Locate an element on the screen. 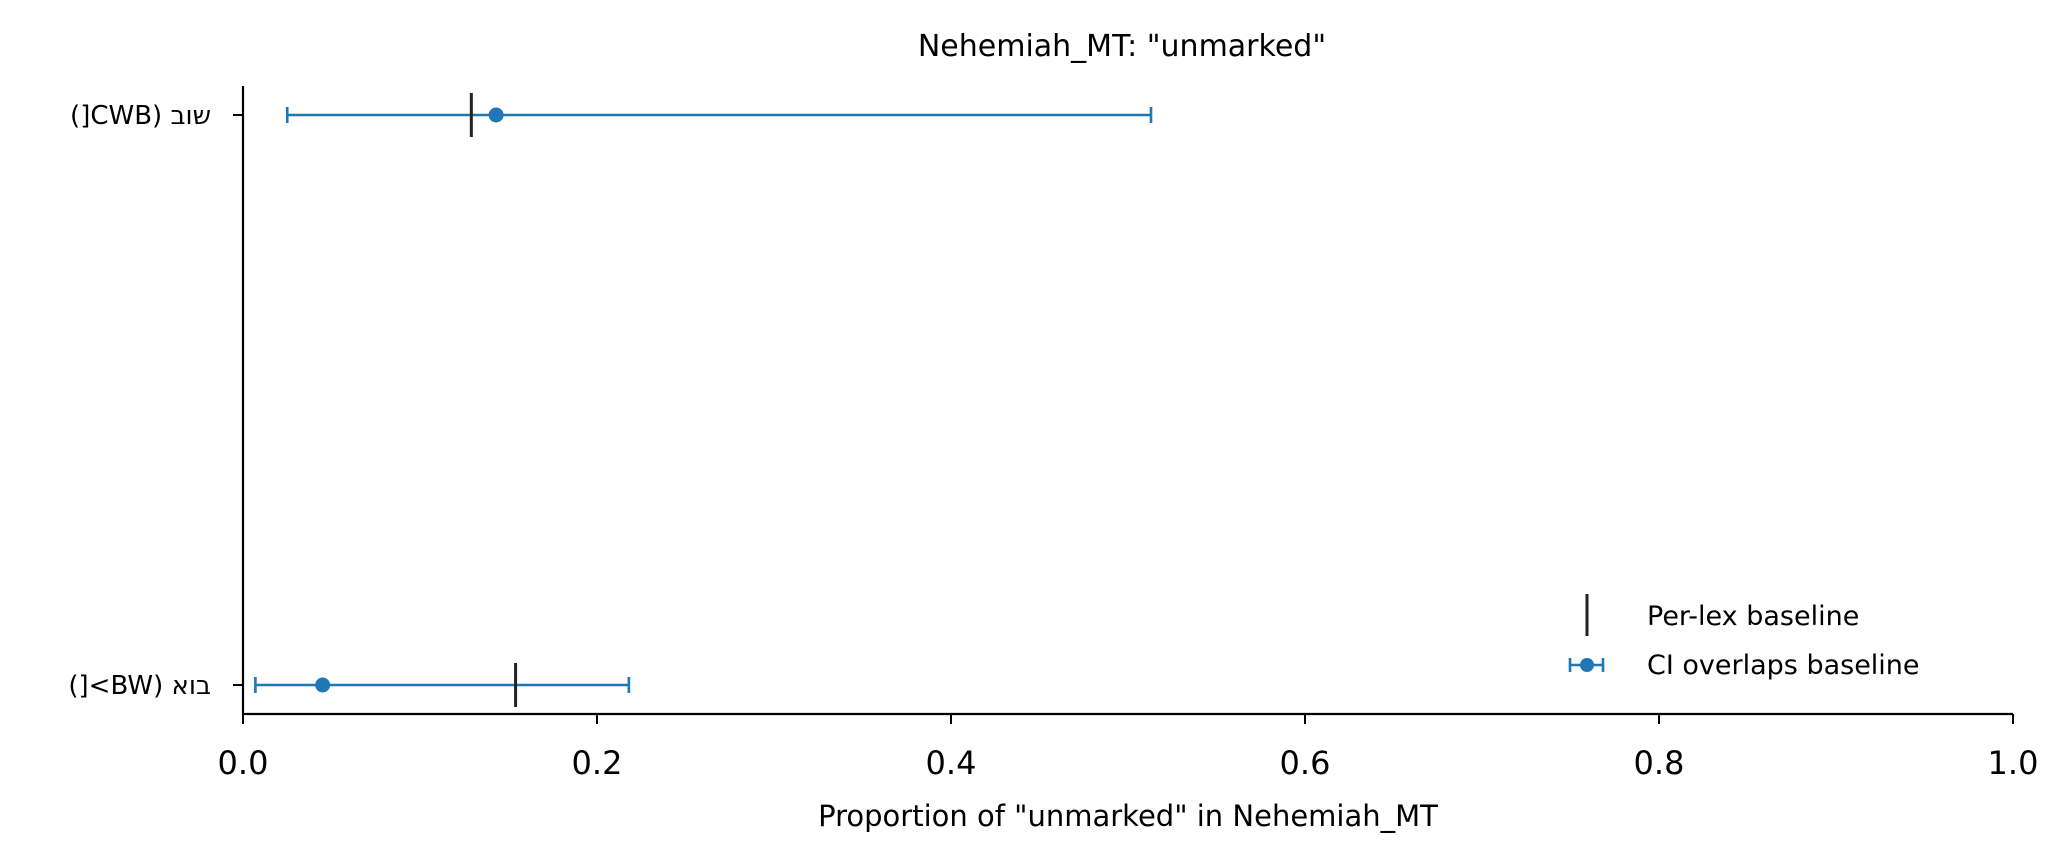 This screenshot has height=864, width=2069. y-tick-label: שוב (CWB[) is located at coordinates (140, 116).